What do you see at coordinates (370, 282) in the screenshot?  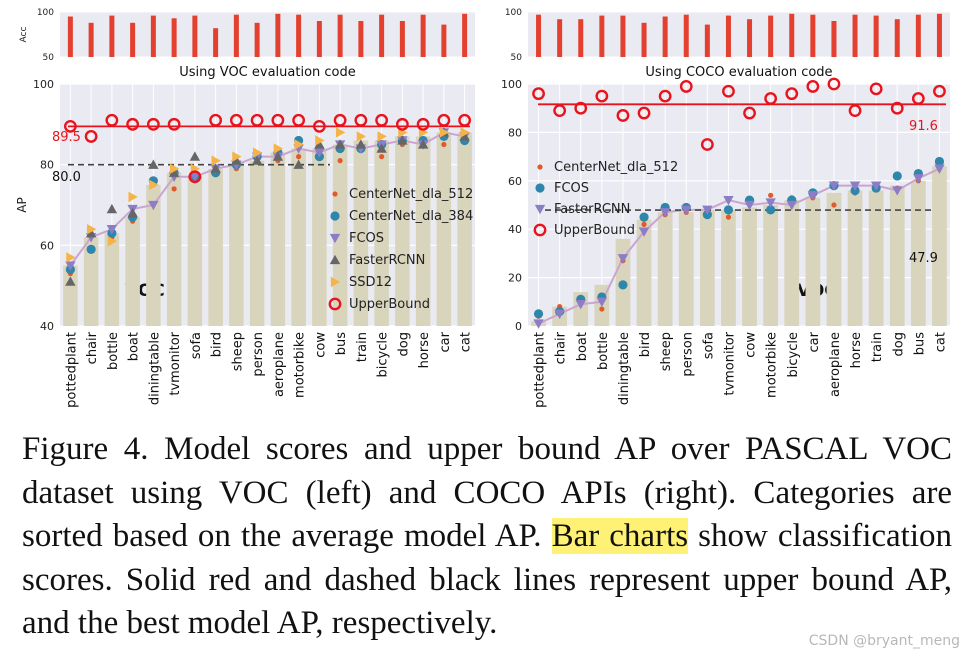 I see `legend-label: SSD12` at bounding box center [370, 282].